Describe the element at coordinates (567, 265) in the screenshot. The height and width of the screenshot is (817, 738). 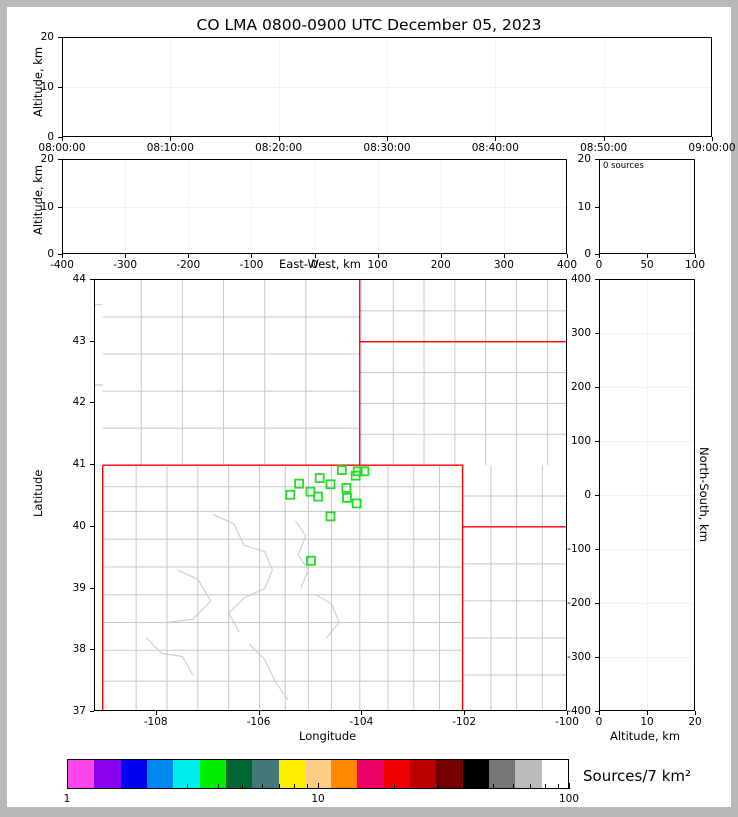
I see `x-tick-label: 400` at that location.